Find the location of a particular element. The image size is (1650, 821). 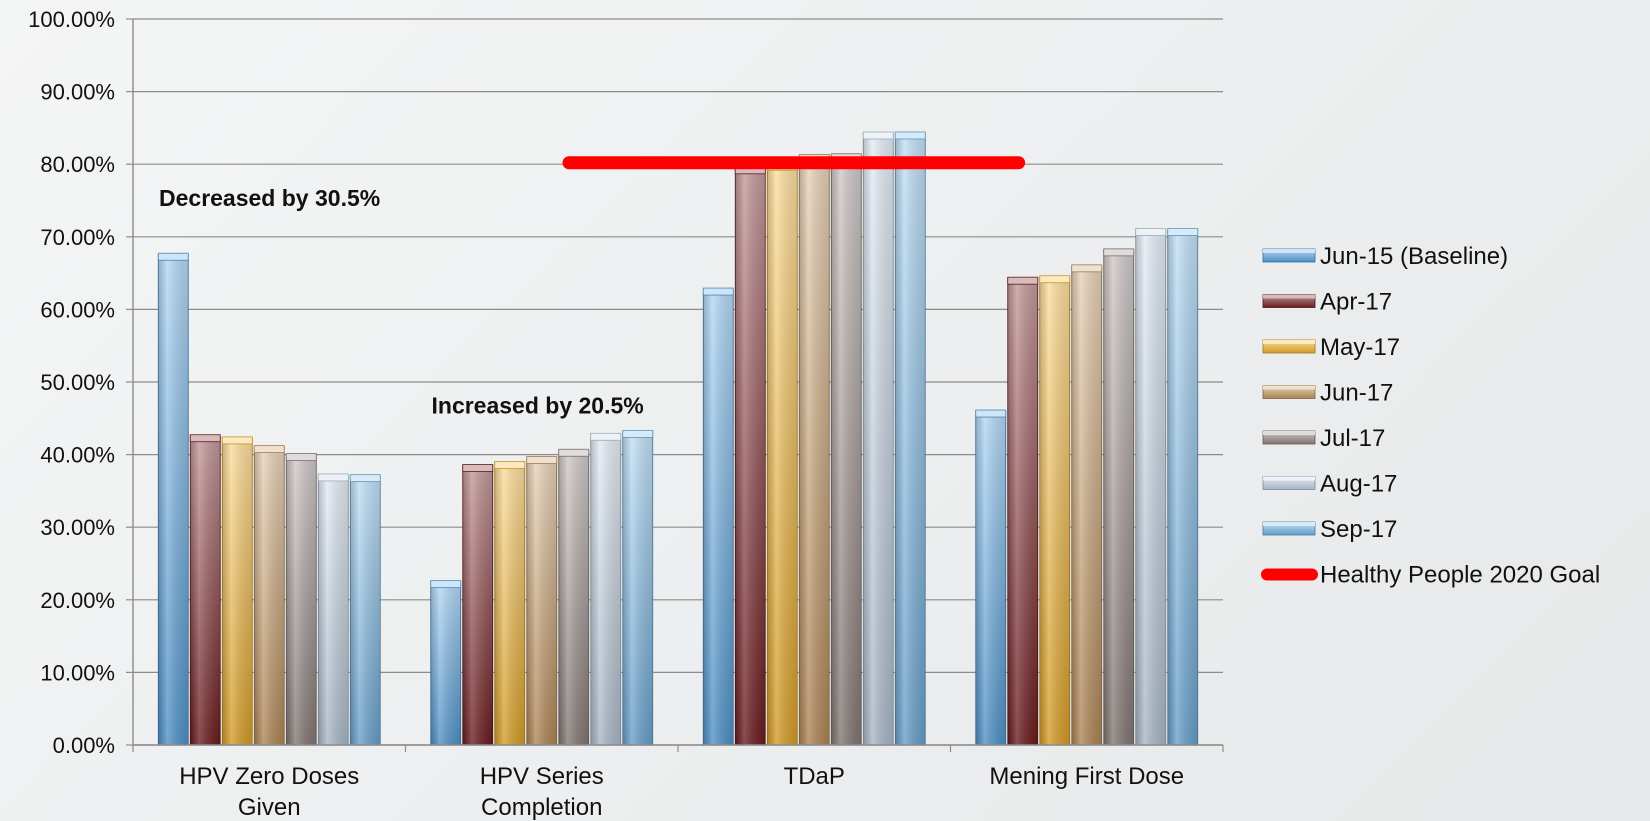

legend-item: Jun-17 is located at coordinates (1327, 393).